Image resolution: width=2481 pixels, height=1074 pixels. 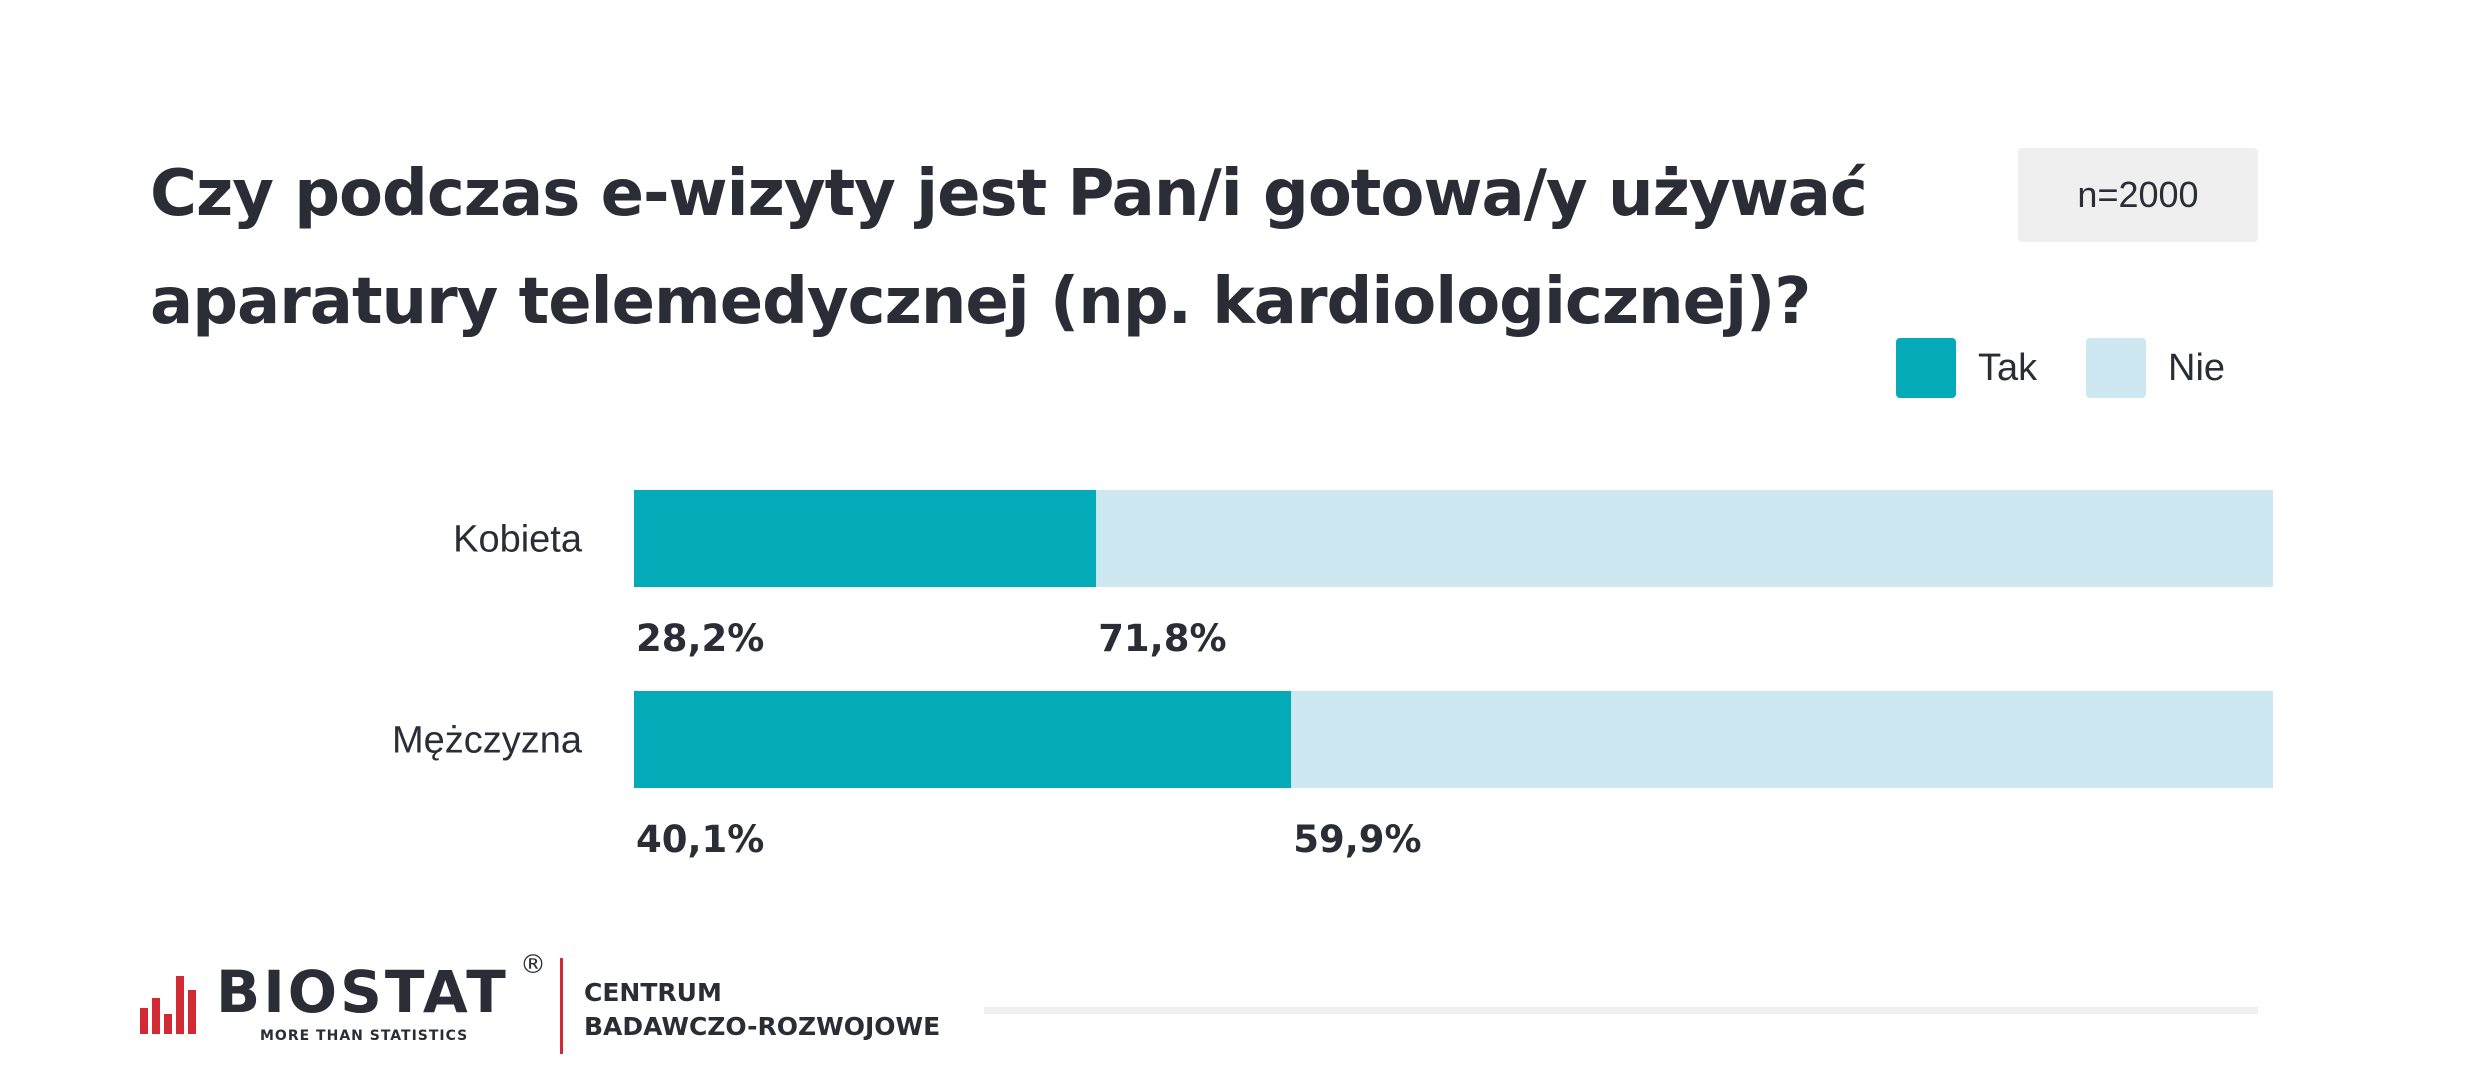 What do you see at coordinates (561, 1006) in the screenshot?
I see `logo-divider` at bounding box center [561, 1006].